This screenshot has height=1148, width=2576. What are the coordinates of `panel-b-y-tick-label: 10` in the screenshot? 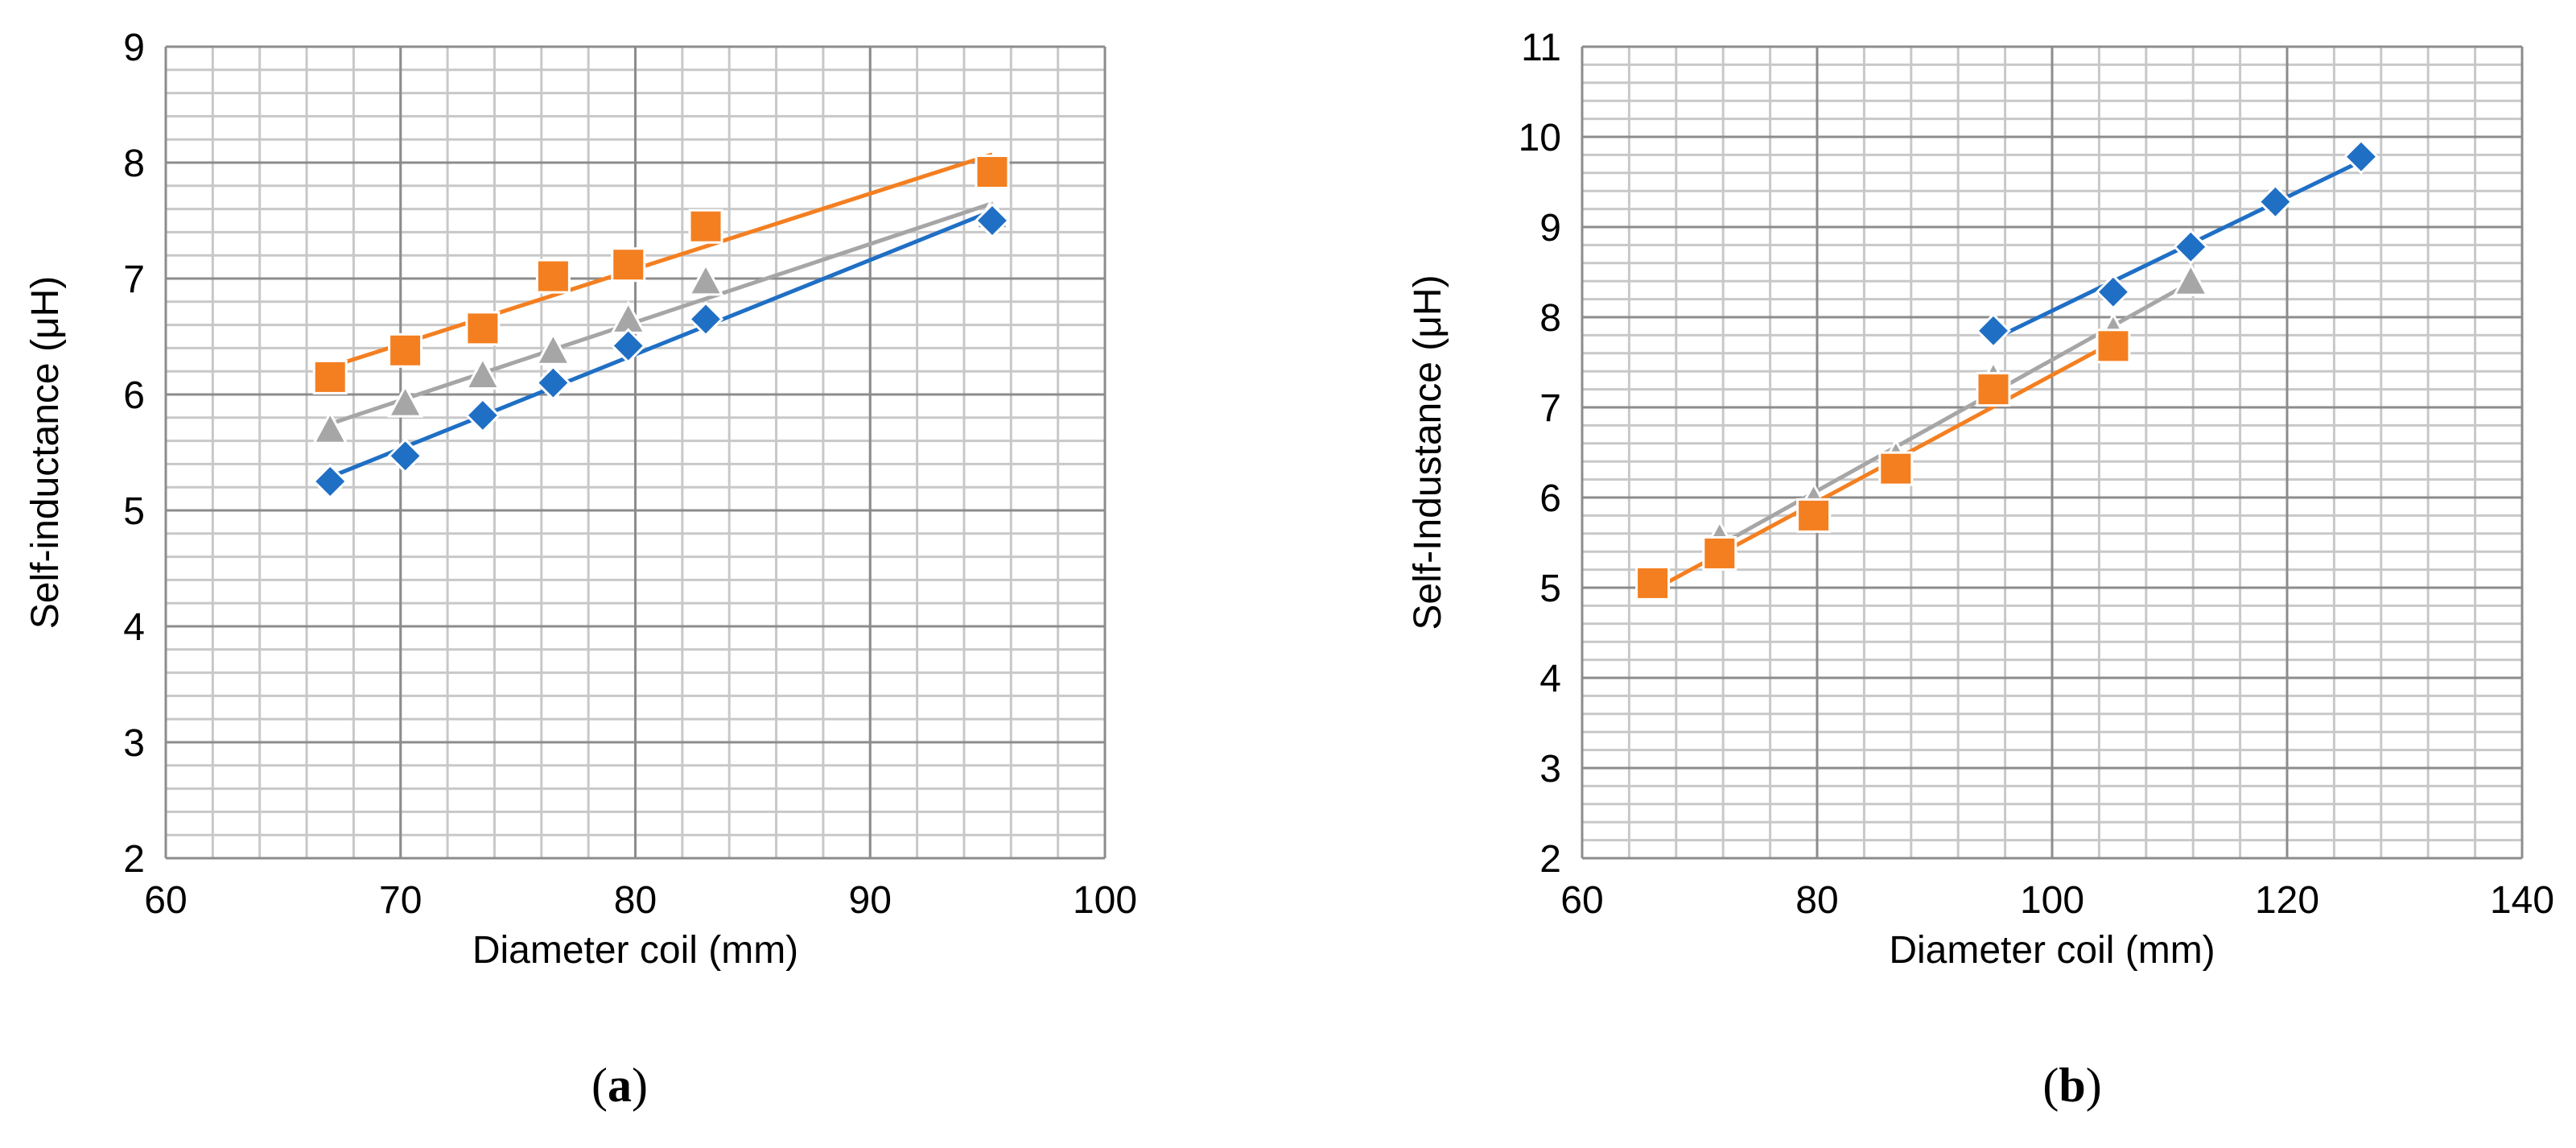 It's located at (1540, 138).